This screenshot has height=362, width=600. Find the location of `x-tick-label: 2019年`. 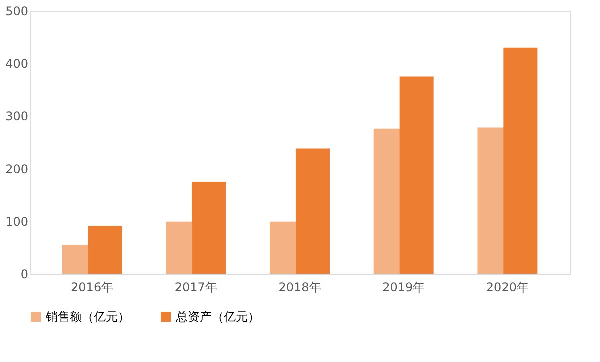

x-tick-label: 2019年 is located at coordinates (404, 287).